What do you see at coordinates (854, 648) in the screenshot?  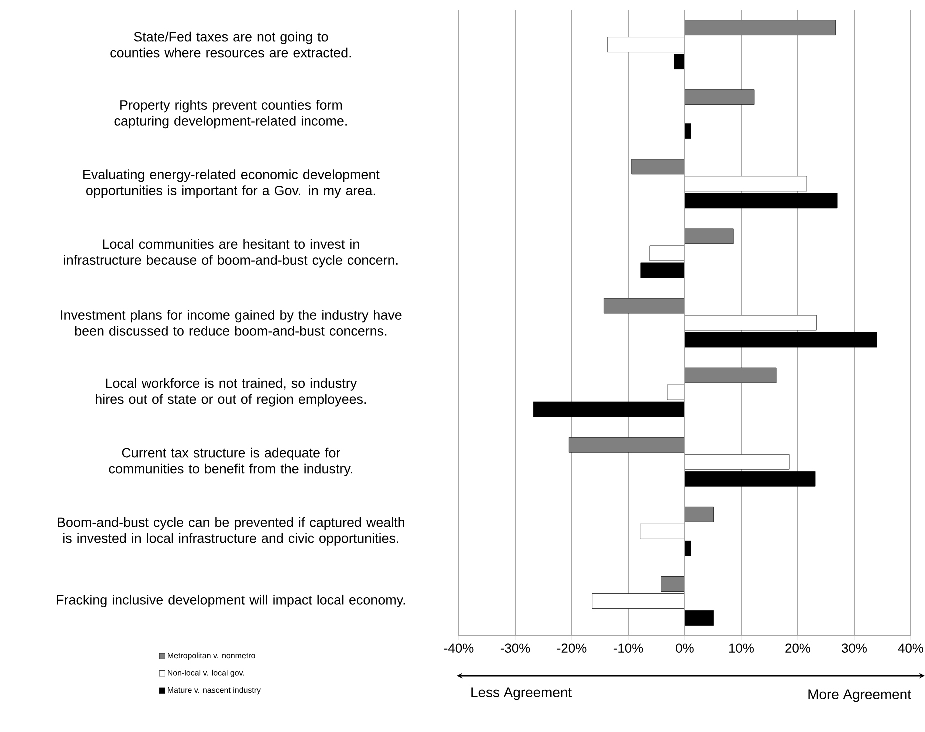 I see `x-tick-label: 30%` at bounding box center [854, 648].